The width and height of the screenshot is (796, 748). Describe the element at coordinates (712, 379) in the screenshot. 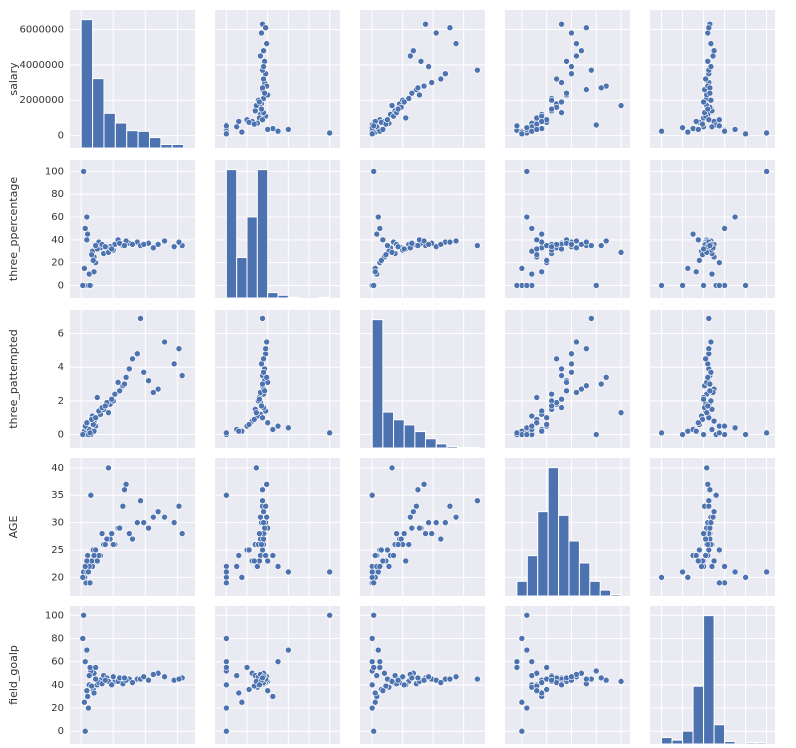

I see `panel` at that location.